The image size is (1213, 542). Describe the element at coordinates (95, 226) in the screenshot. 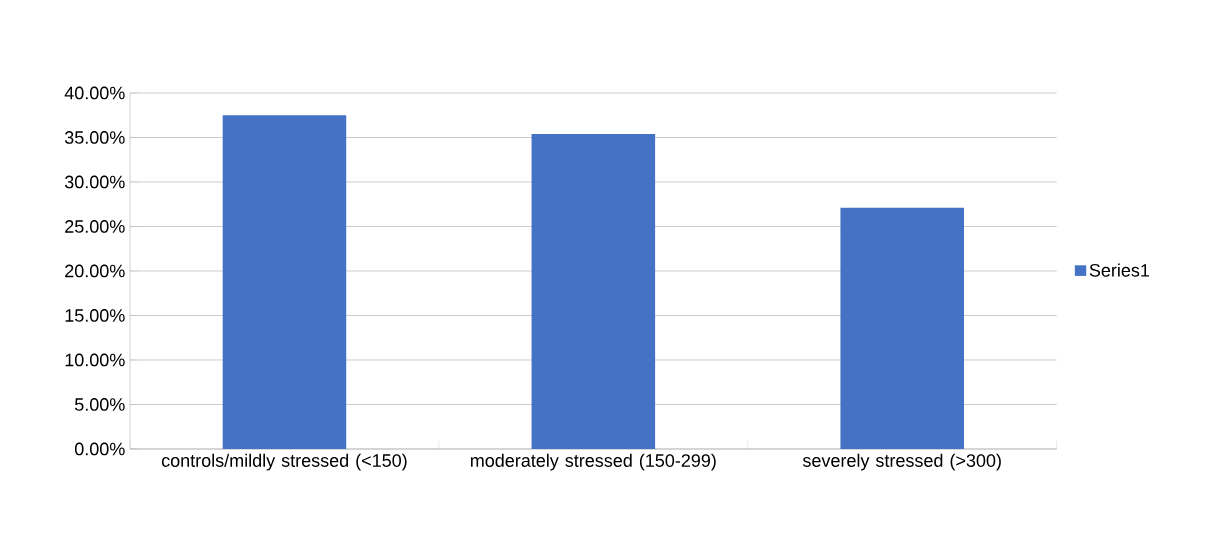

I see `y-tick-label: 25.00%` at that location.